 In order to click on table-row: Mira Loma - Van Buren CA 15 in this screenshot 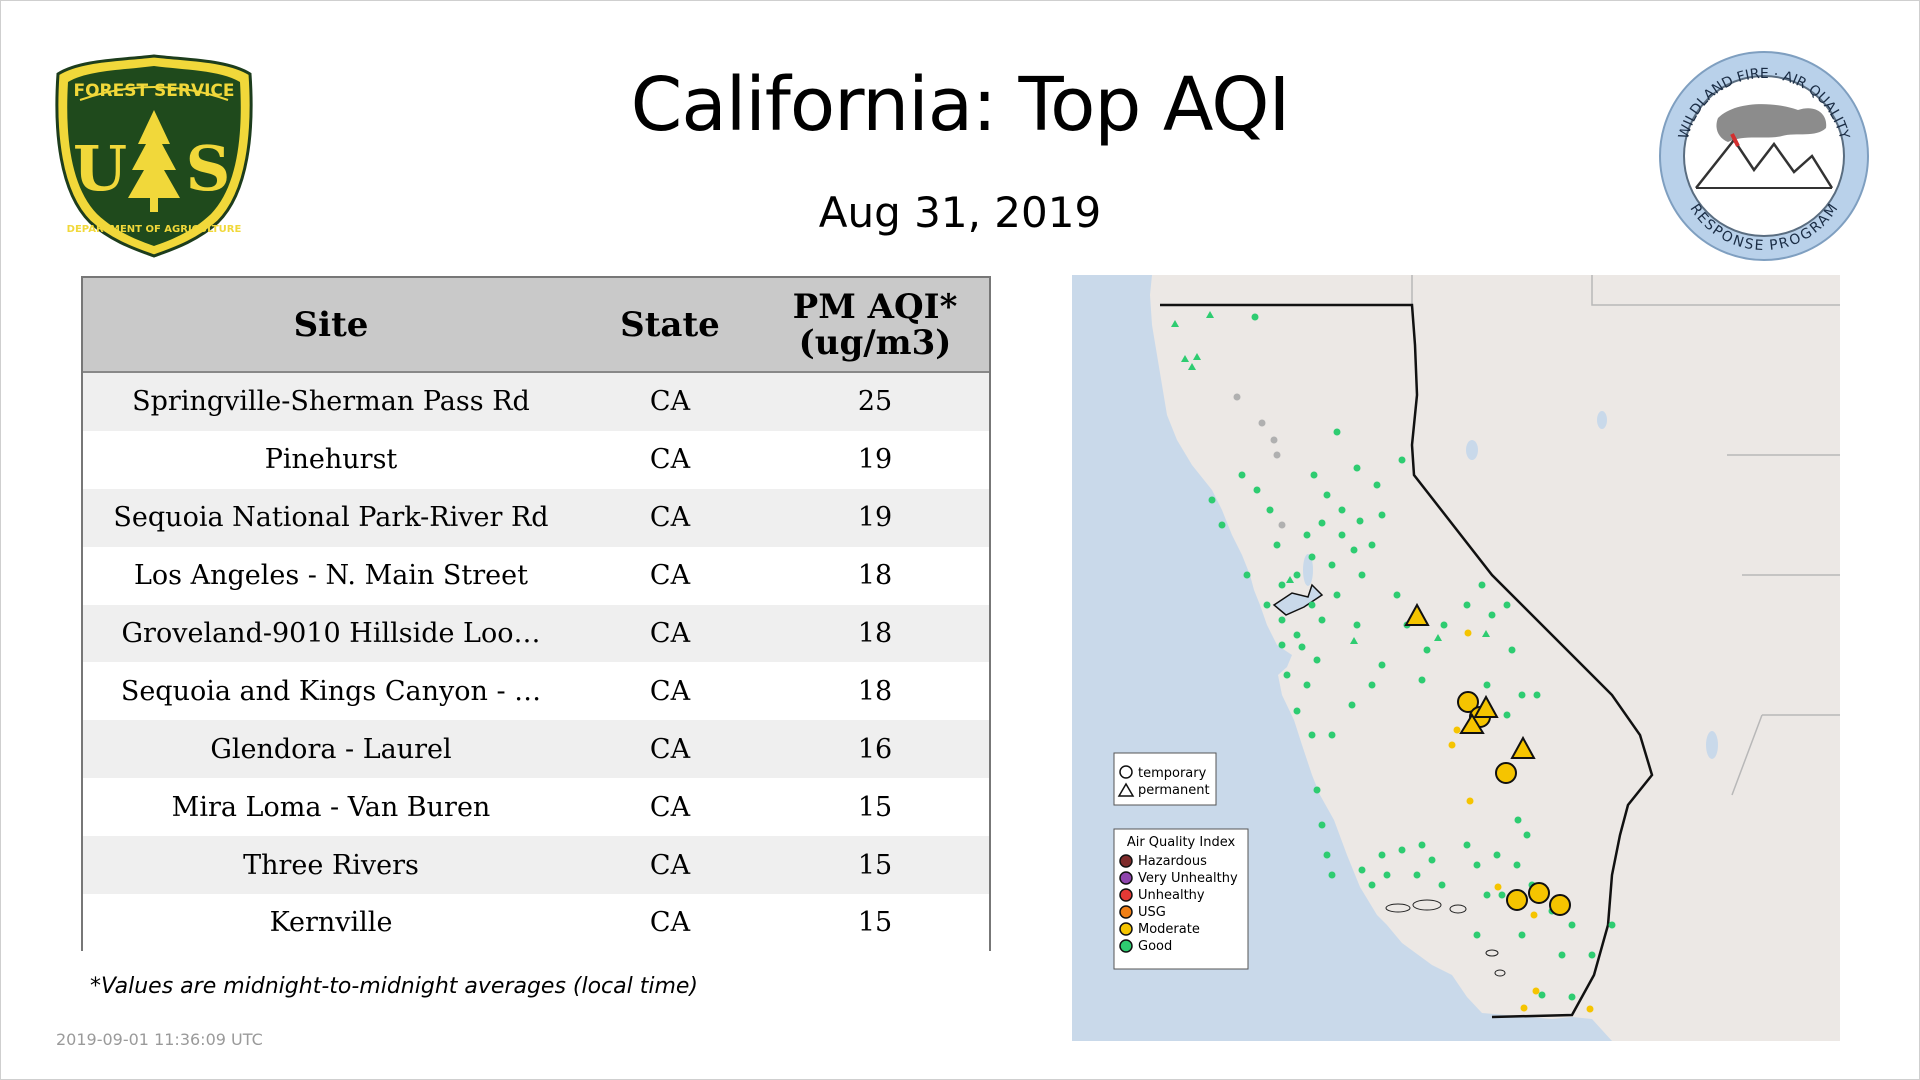, I will do `click(536, 807)`.